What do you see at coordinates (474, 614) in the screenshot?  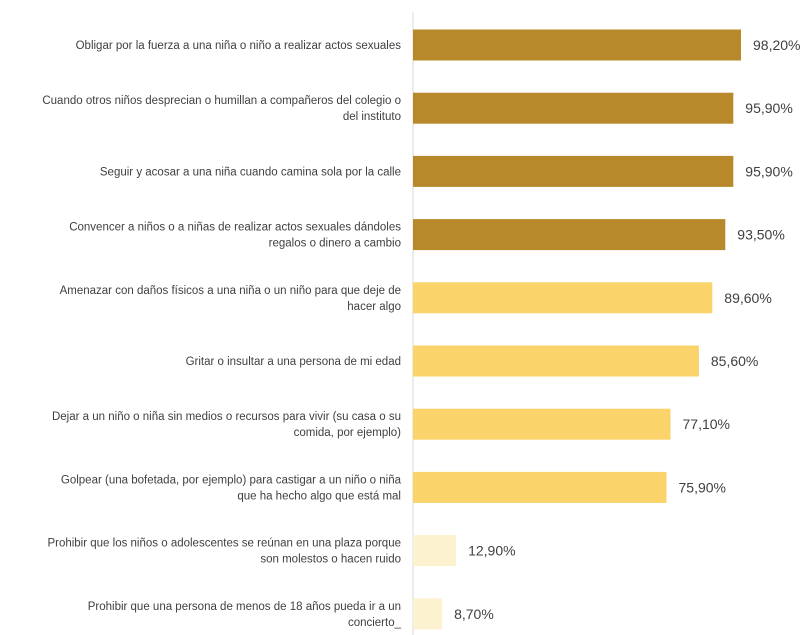 I see `data-label: 8,70%` at bounding box center [474, 614].